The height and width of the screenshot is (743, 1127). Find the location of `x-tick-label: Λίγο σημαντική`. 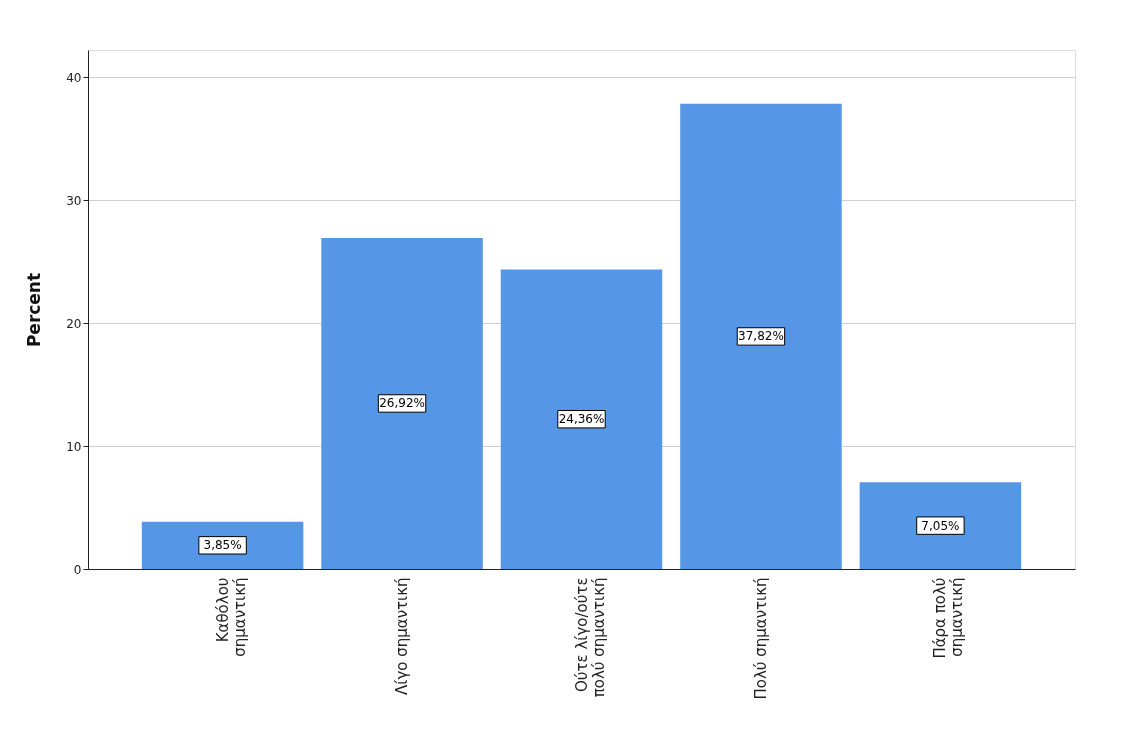

x-tick-label: Λίγο σημαντική is located at coordinates (402, 636).